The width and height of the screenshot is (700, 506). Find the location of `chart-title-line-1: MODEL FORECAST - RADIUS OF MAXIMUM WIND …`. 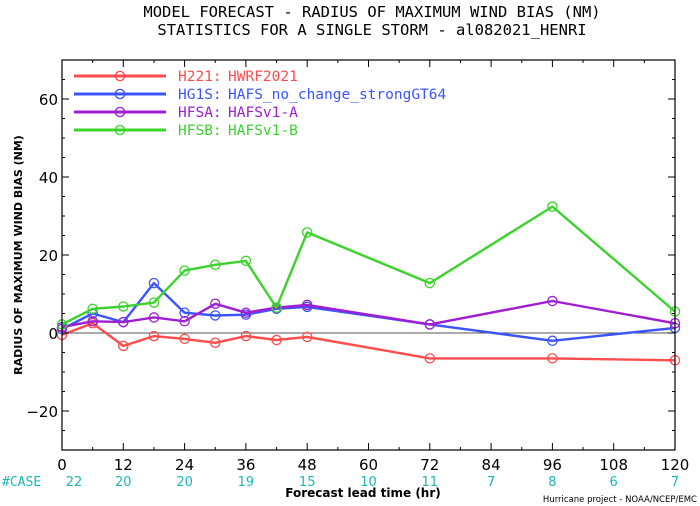

chart-title-line-1: MODEL FORECAST - RADIUS OF MAXIMUM WIND … is located at coordinates (371, 12).